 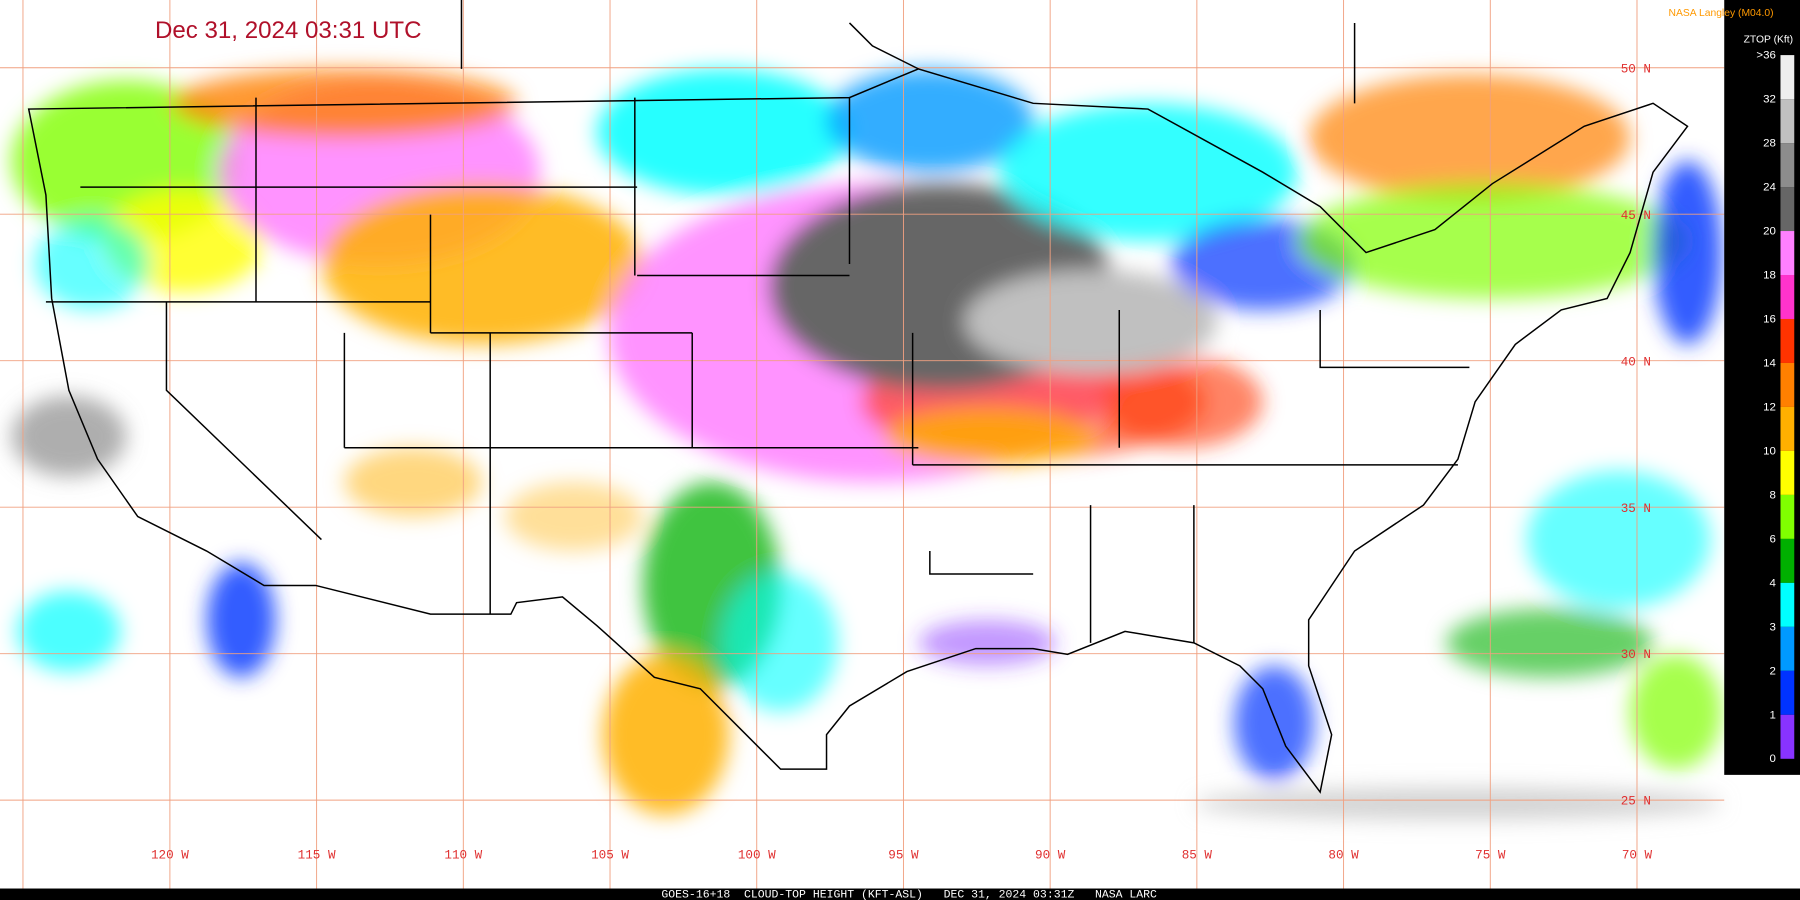 I want to click on credit: NASA Langley (M04.0), so click(x=1721, y=13).